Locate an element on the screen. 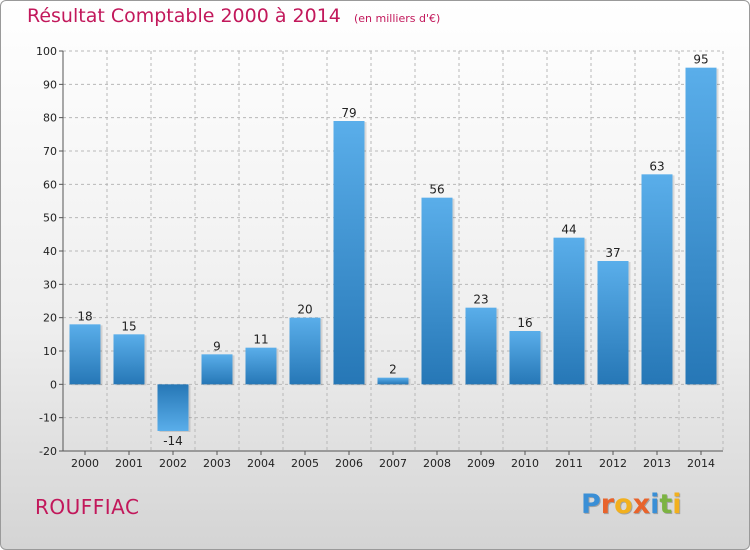 This screenshot has height=550, width=750. logo-letter: r is located at coordinates (607, 504).